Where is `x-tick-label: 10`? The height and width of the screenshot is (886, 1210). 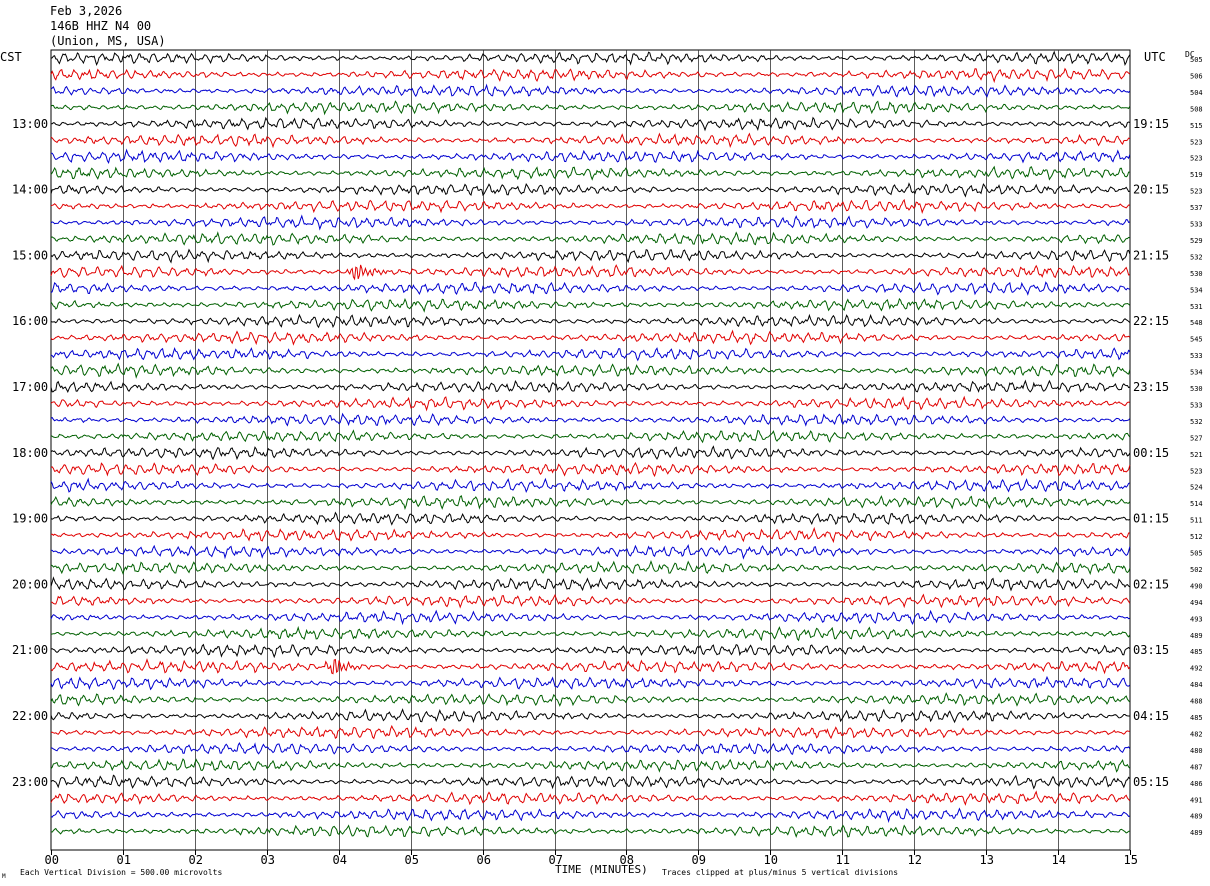 x-tick-label: 10 is located at coordinates (771, 860).